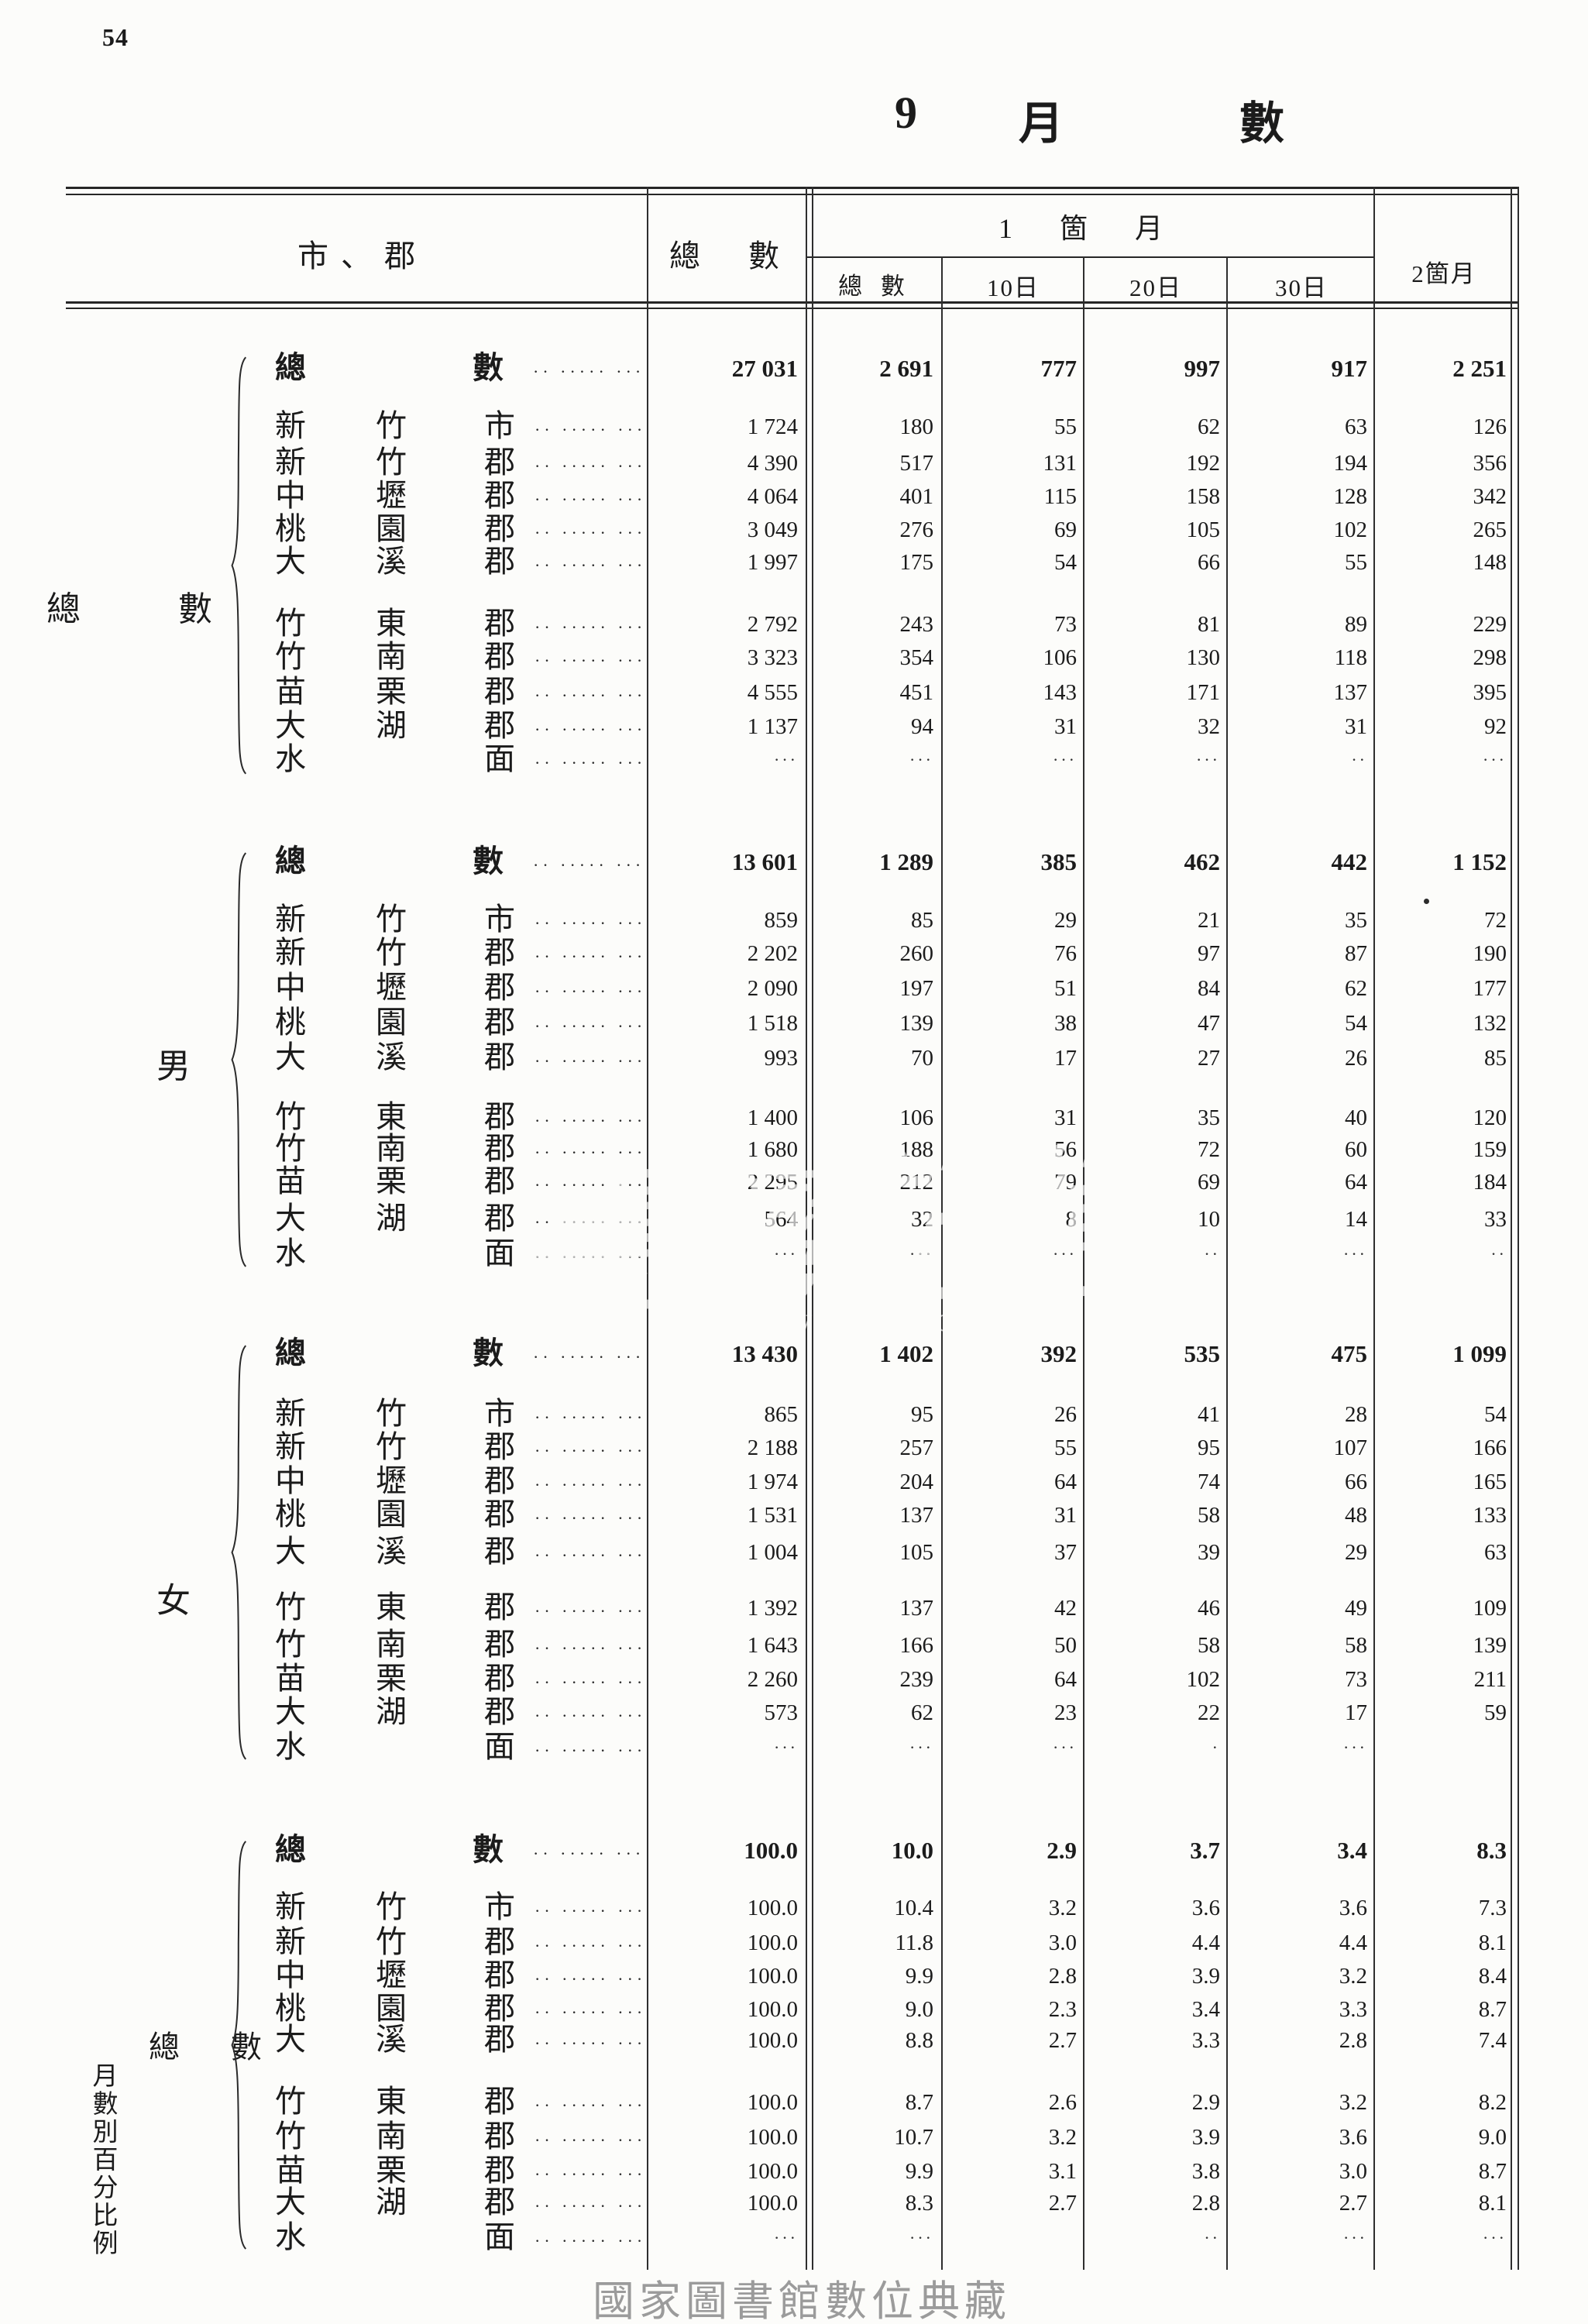 The image size is (1588, 2324). I want to click on cell-day10: 55, so click(1065, 426).